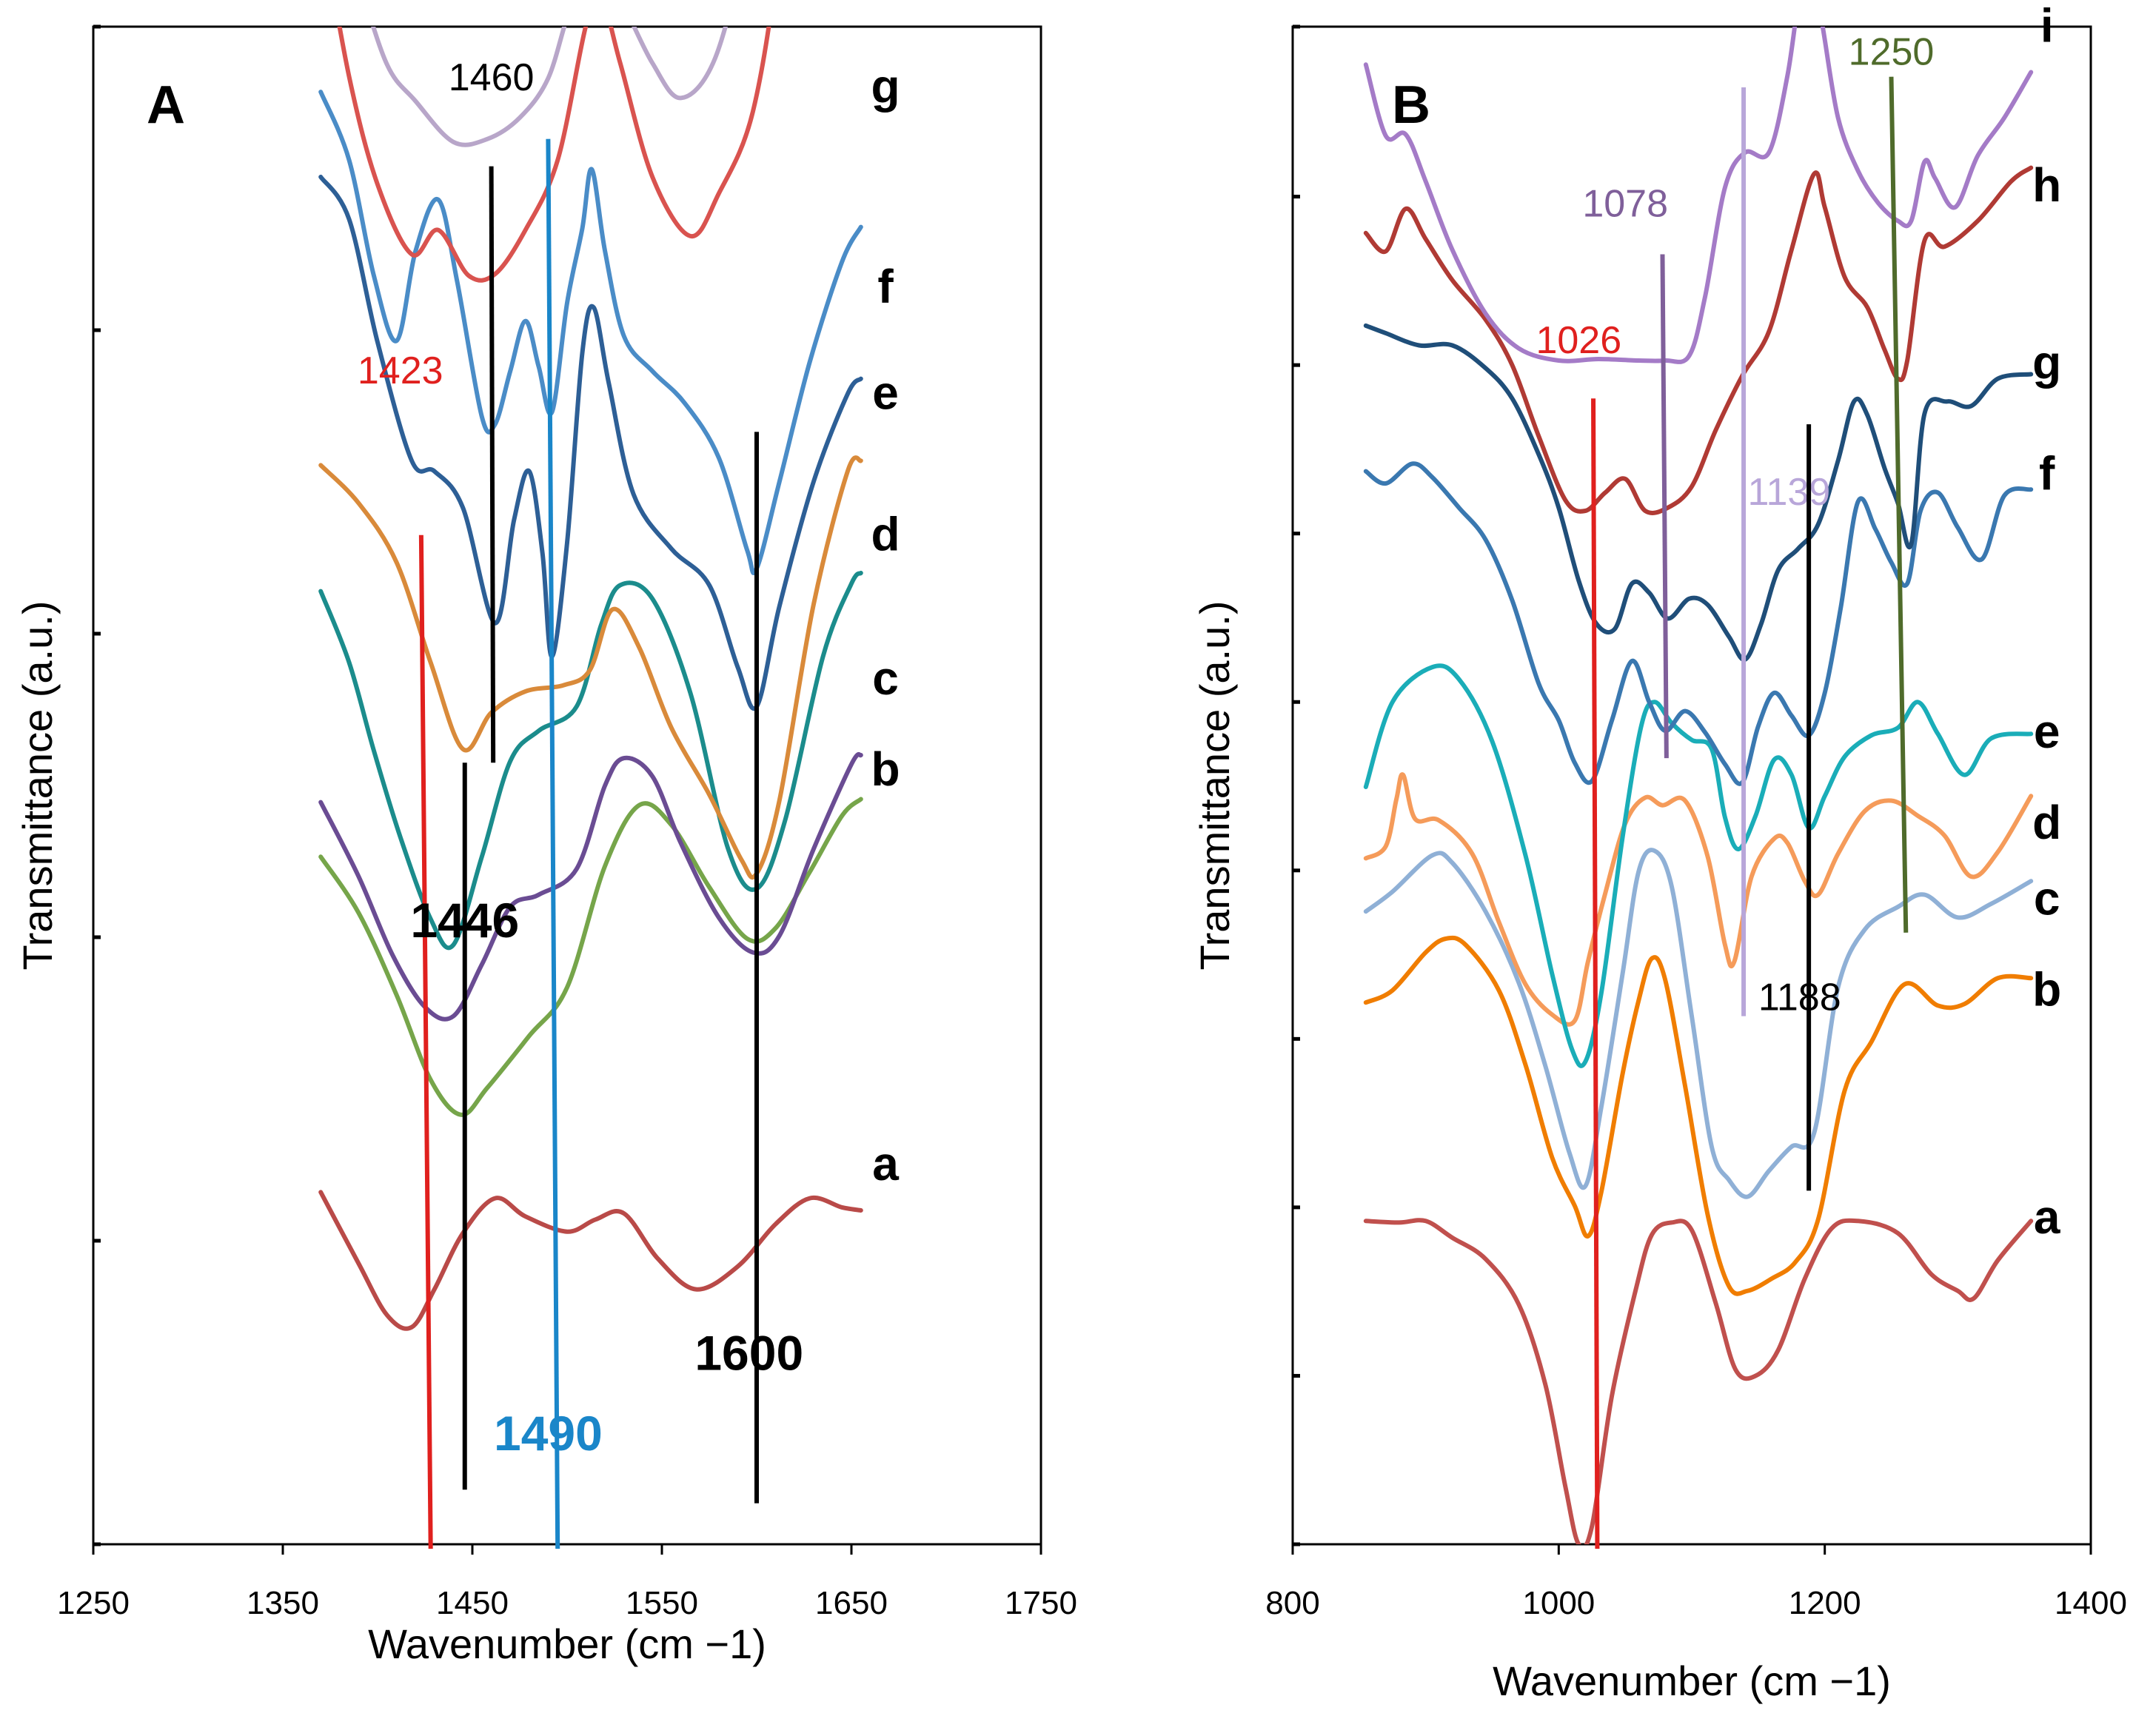 The height and width of the screenshot is (1736, 2153). I want to click on panel-b-letter: B, so click(1411, 105).